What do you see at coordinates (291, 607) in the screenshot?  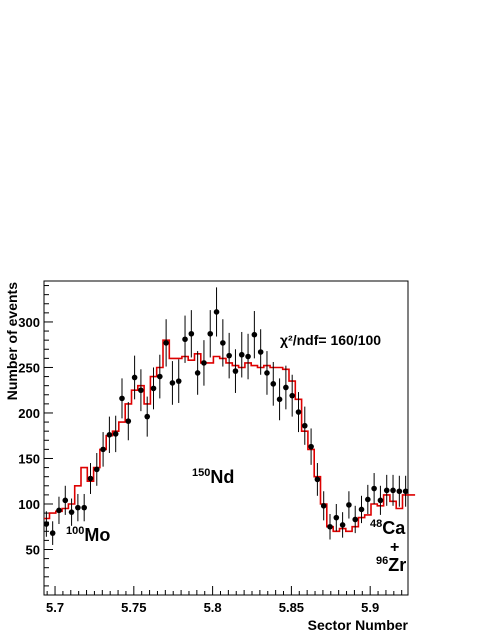 I see `x-tick-label: 5.85` at bounding box center [291, 607].